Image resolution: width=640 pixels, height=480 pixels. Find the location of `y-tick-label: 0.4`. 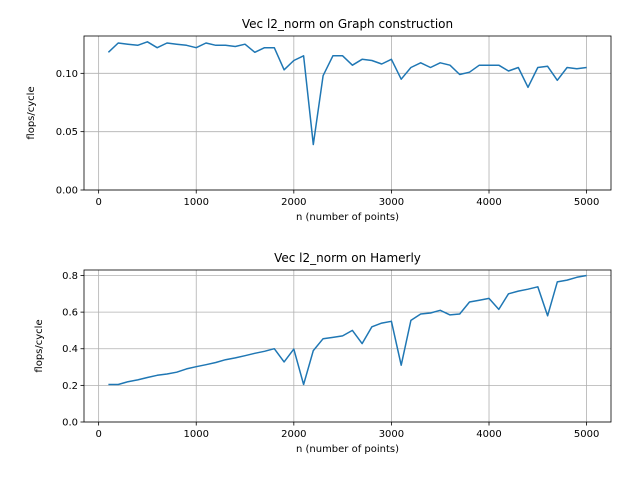

y-tick-label: 0.4 is located at coordinates (70, 349).